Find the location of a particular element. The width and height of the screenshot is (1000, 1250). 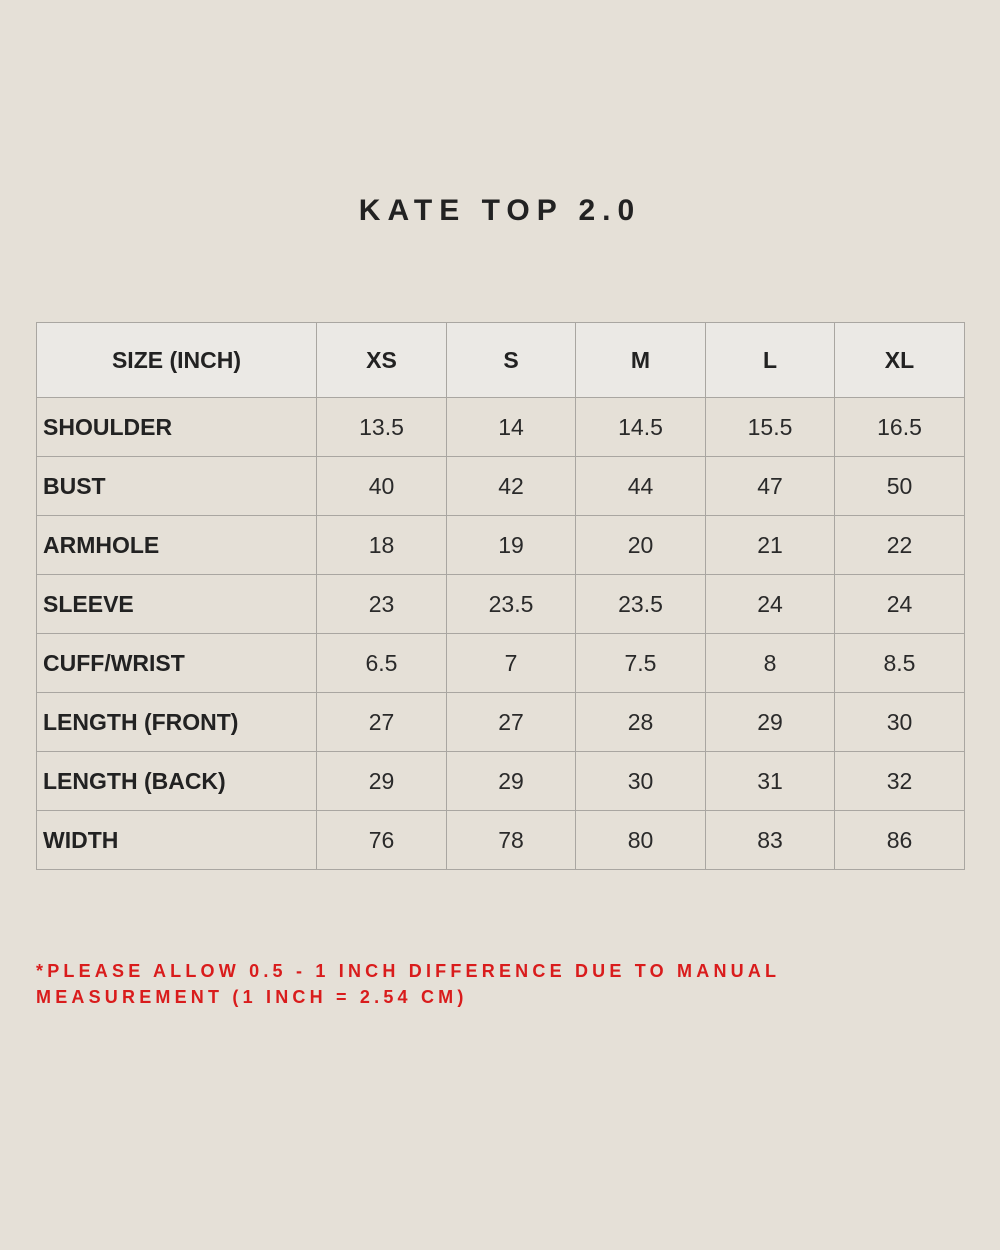

table-header-row: SIZE (INCH) XS S M L XL is located at coordinates (500, 360).